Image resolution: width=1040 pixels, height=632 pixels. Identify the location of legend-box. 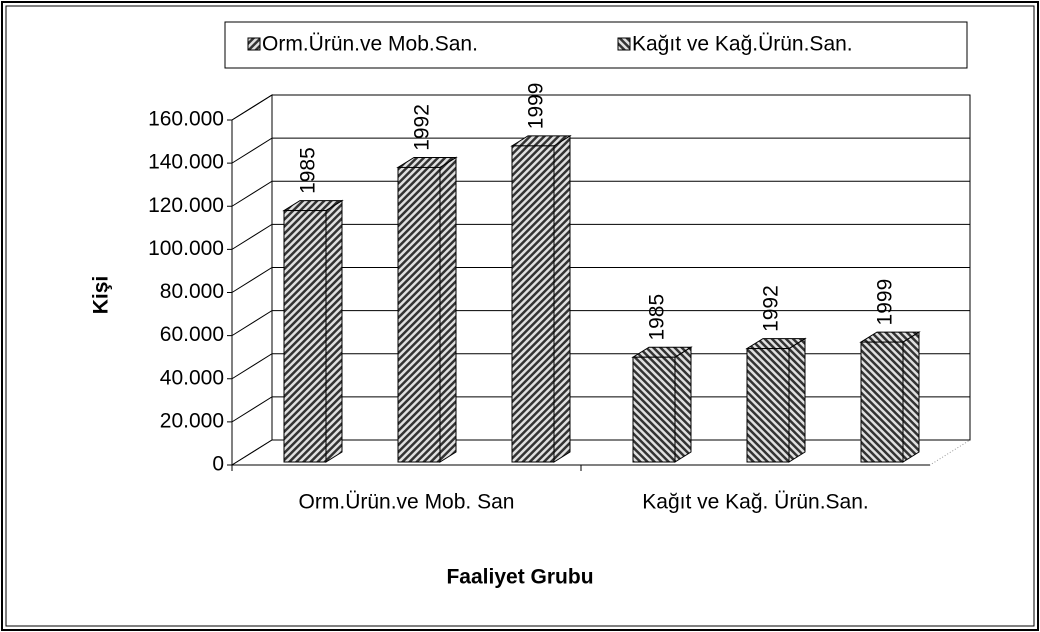
(596, 45).